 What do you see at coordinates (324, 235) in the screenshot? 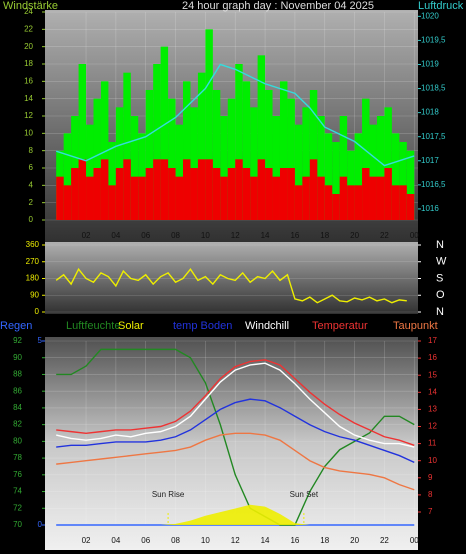
I see `x-tick-label: 18` at bounding box center [324, 235].